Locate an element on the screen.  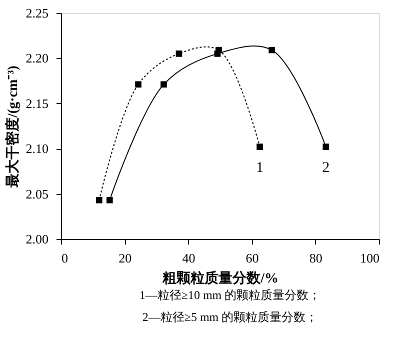
x-tick-label: 100 is located at coordinates (370, 258).